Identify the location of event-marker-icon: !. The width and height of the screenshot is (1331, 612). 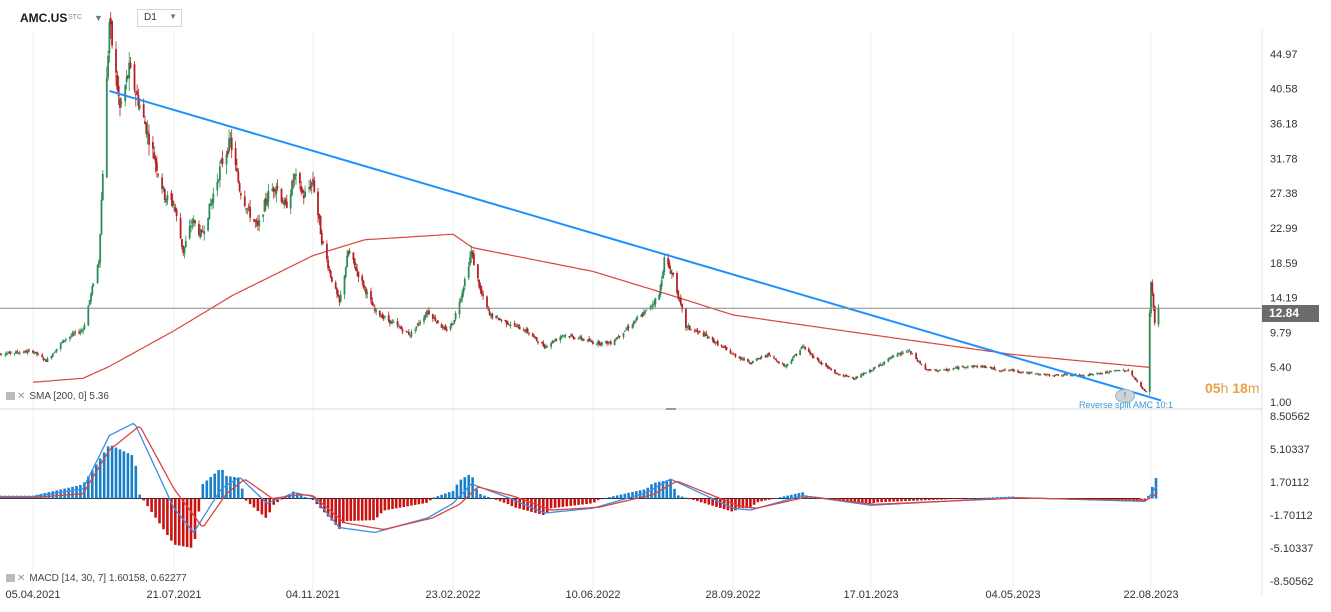
(1125, 396).